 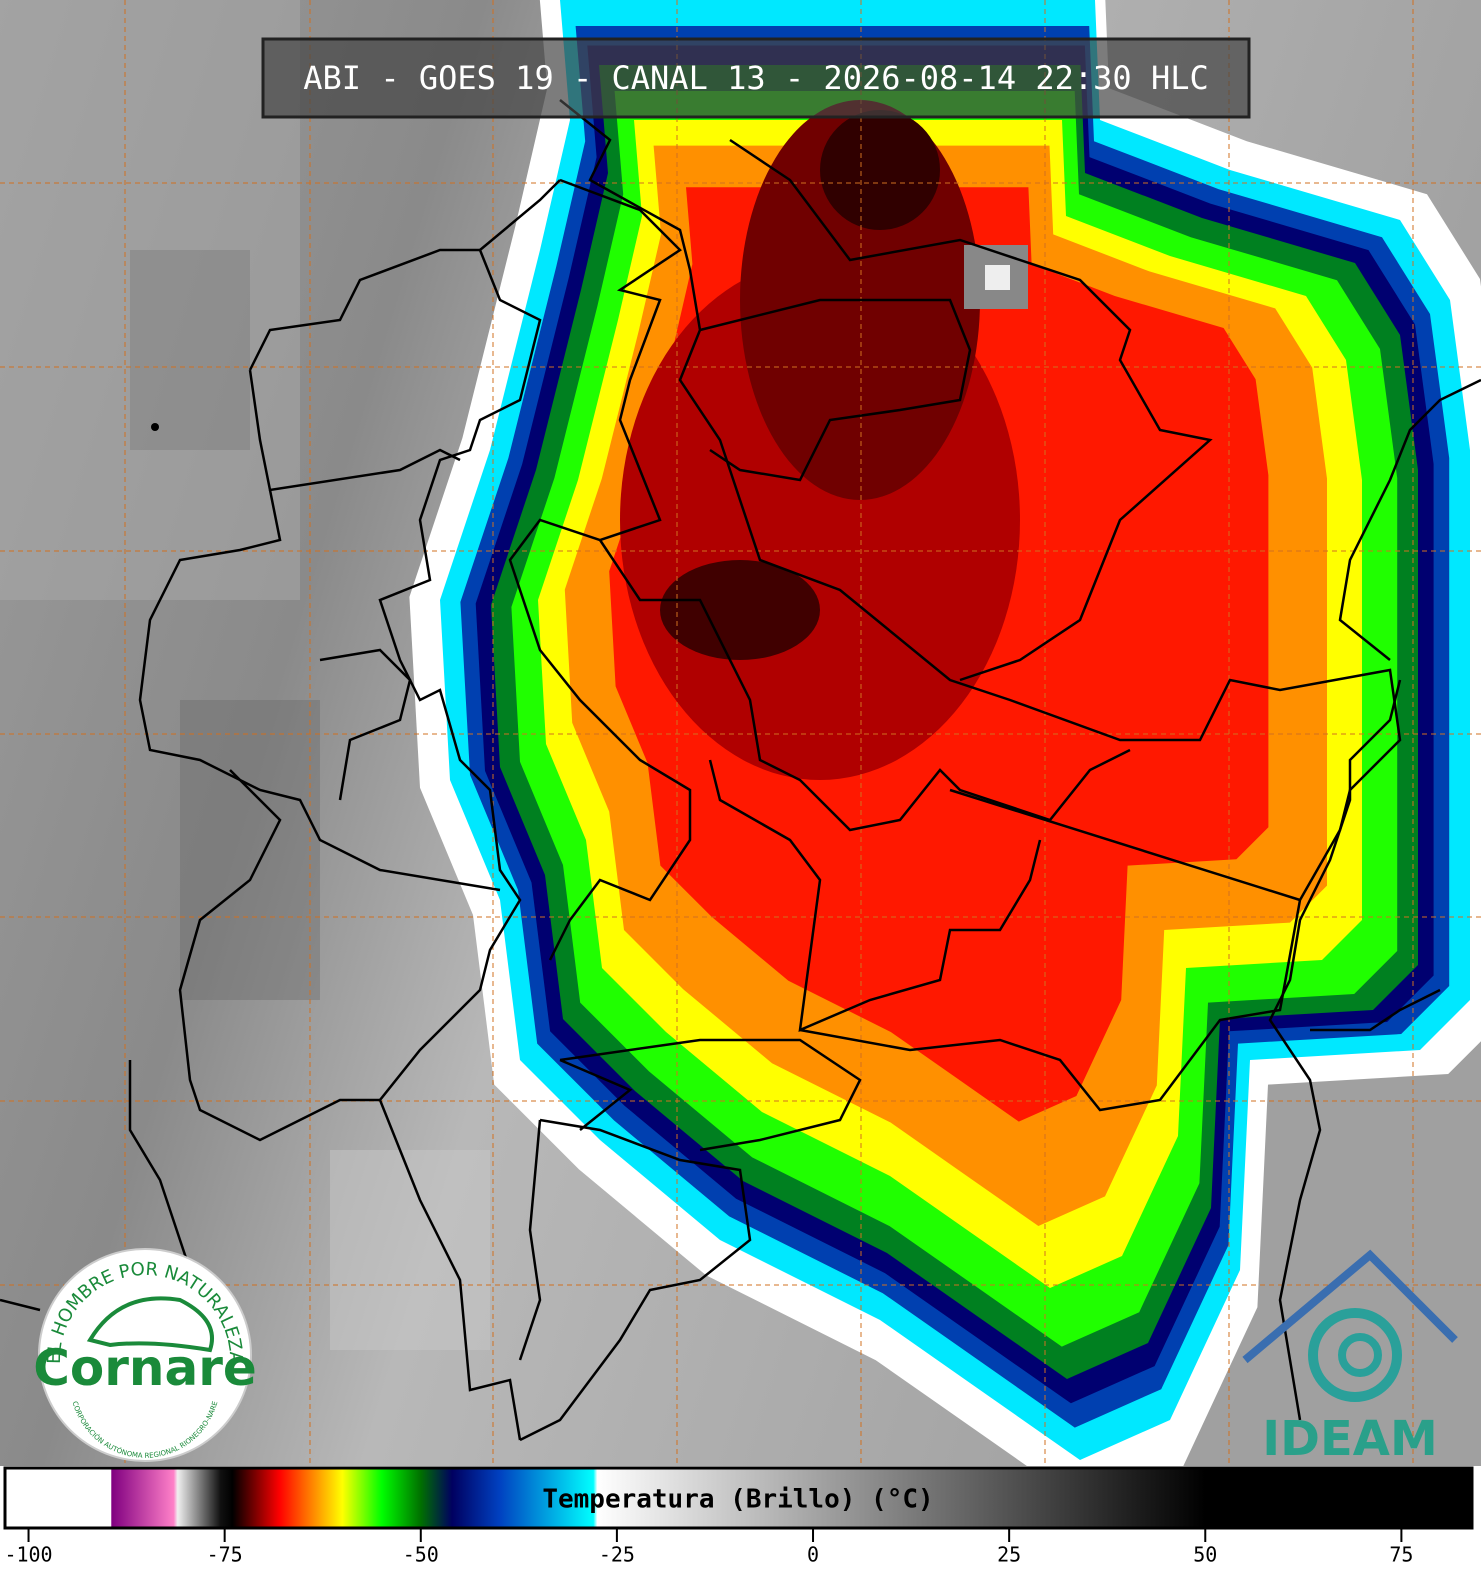 I want to click on colorbar-tick-label: -100, so click(x=28, y=1555).